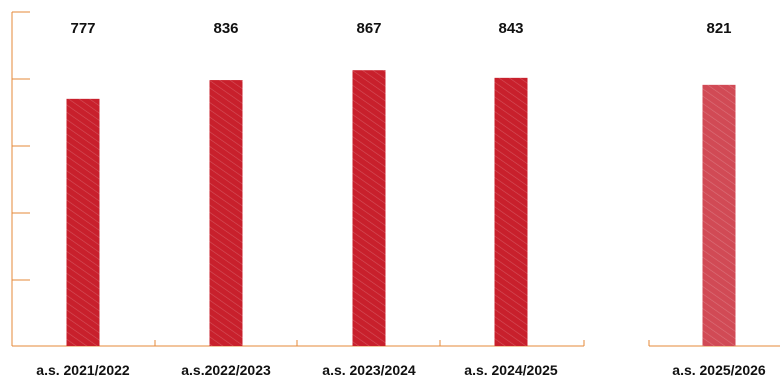 This screenshot has height=378, width=780. I want to click on value-label-0: 777, so click(82, 28).